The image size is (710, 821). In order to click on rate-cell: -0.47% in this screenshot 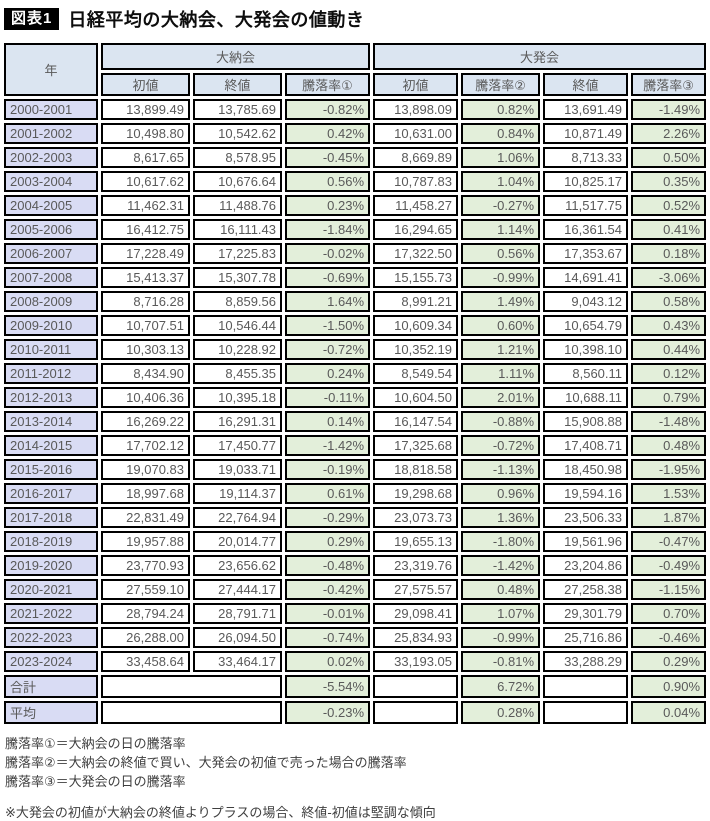, I will do `click(669, 541)`.